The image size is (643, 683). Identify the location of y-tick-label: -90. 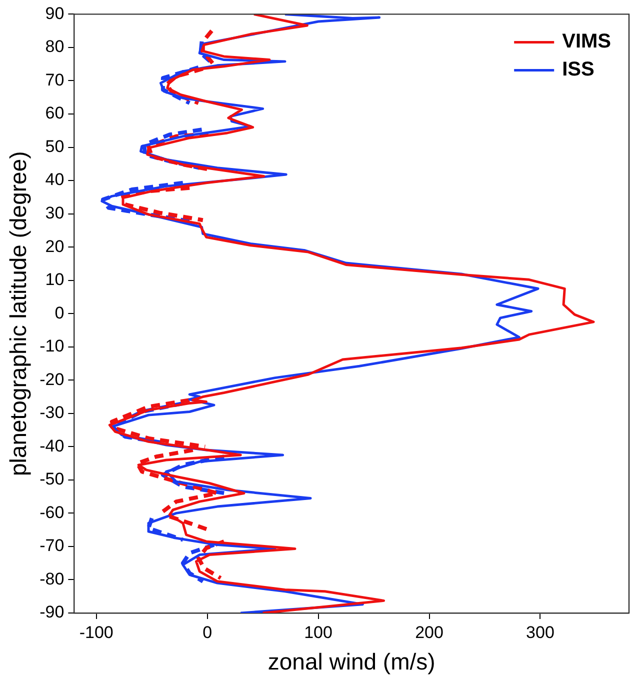
(52, 612).